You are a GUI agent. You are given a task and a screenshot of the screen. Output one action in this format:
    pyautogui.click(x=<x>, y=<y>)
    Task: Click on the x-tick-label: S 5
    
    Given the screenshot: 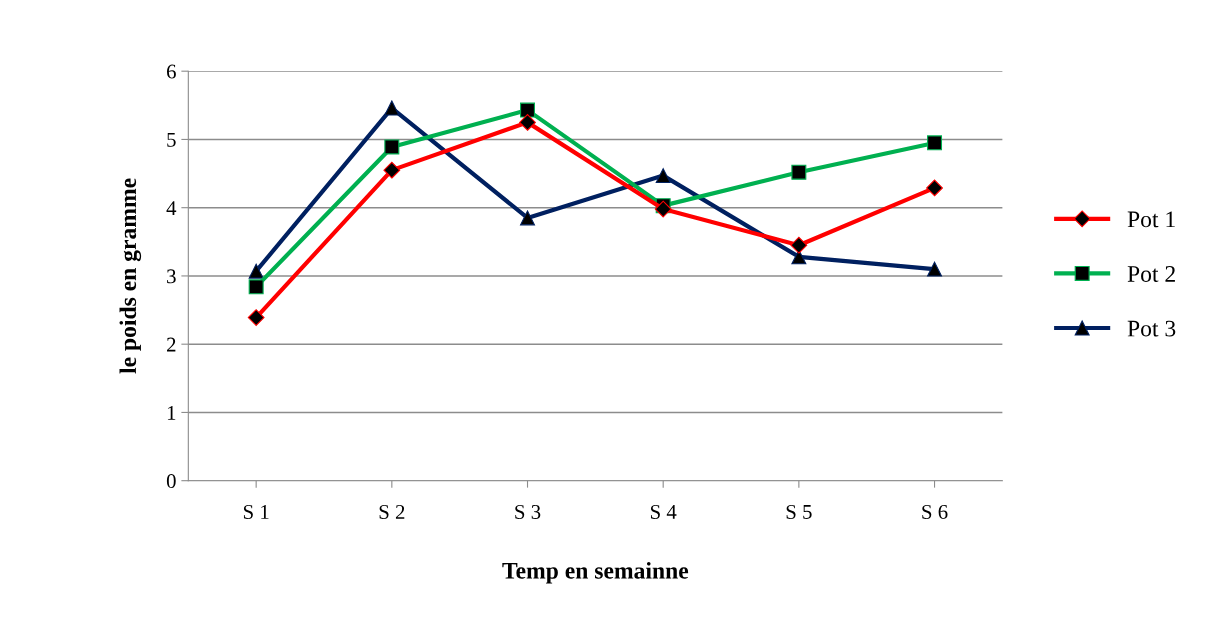 What is the action you would take?
    pyautogui.click(x=799, y=511)
    